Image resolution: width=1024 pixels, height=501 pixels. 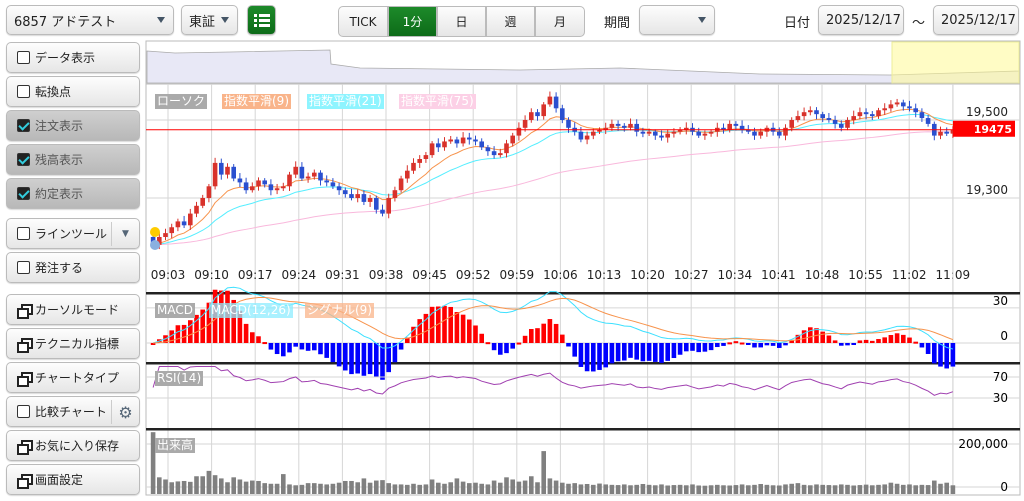 I want to click on sidebar-item-4: 約定表示, so click(x=73, y=193).